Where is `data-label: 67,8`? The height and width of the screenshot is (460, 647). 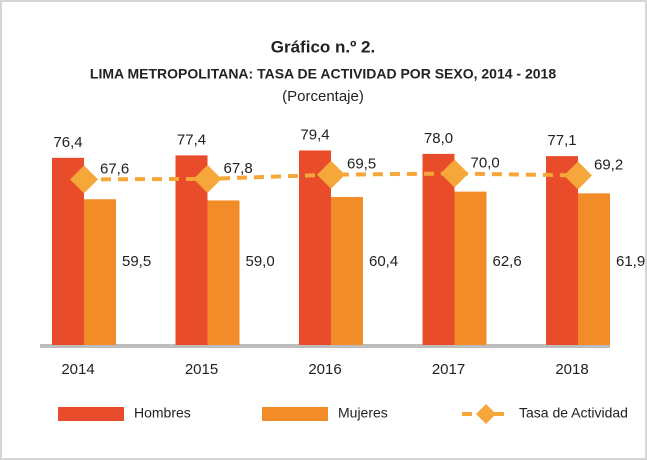 data-label: 67,8 is located at coordinates (238, 168).